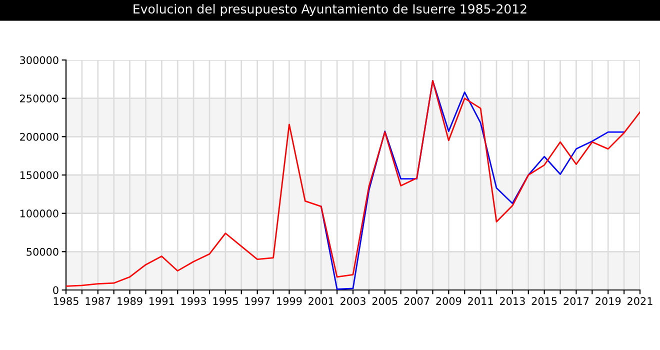 The width and height of the screenshot is (660, 350). Describe the element at coordinates (193, 301) in the screenshot. I see `x-tick-label: 1993` at that location.